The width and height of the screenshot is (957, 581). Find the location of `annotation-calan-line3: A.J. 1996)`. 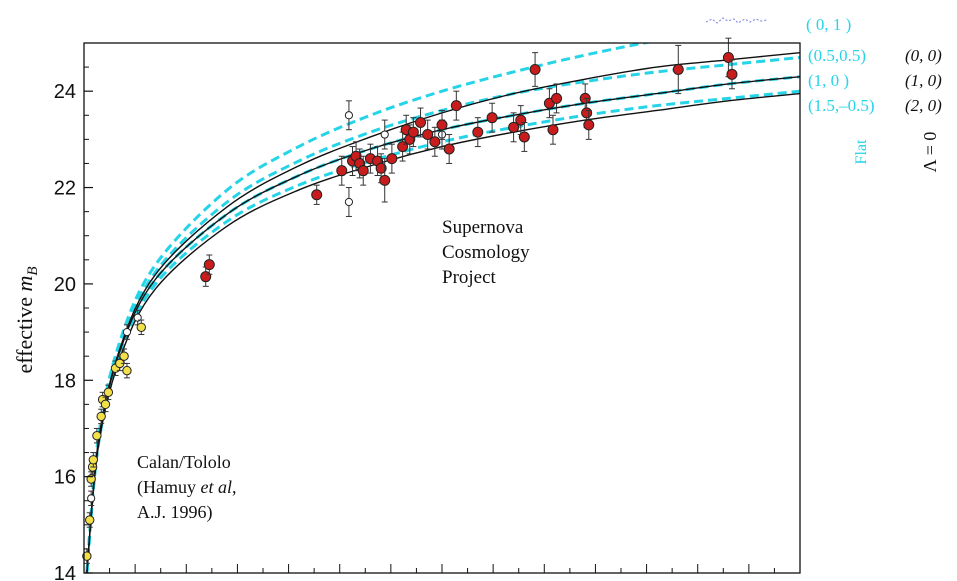

annotation-calan-line3: A.J. 1996) is located at coordinates (175, 512).